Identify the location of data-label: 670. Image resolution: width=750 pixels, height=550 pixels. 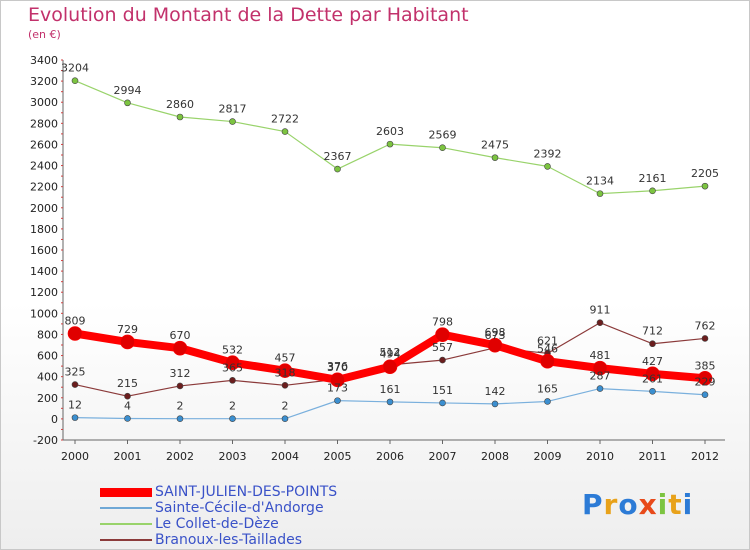
(180, 335).